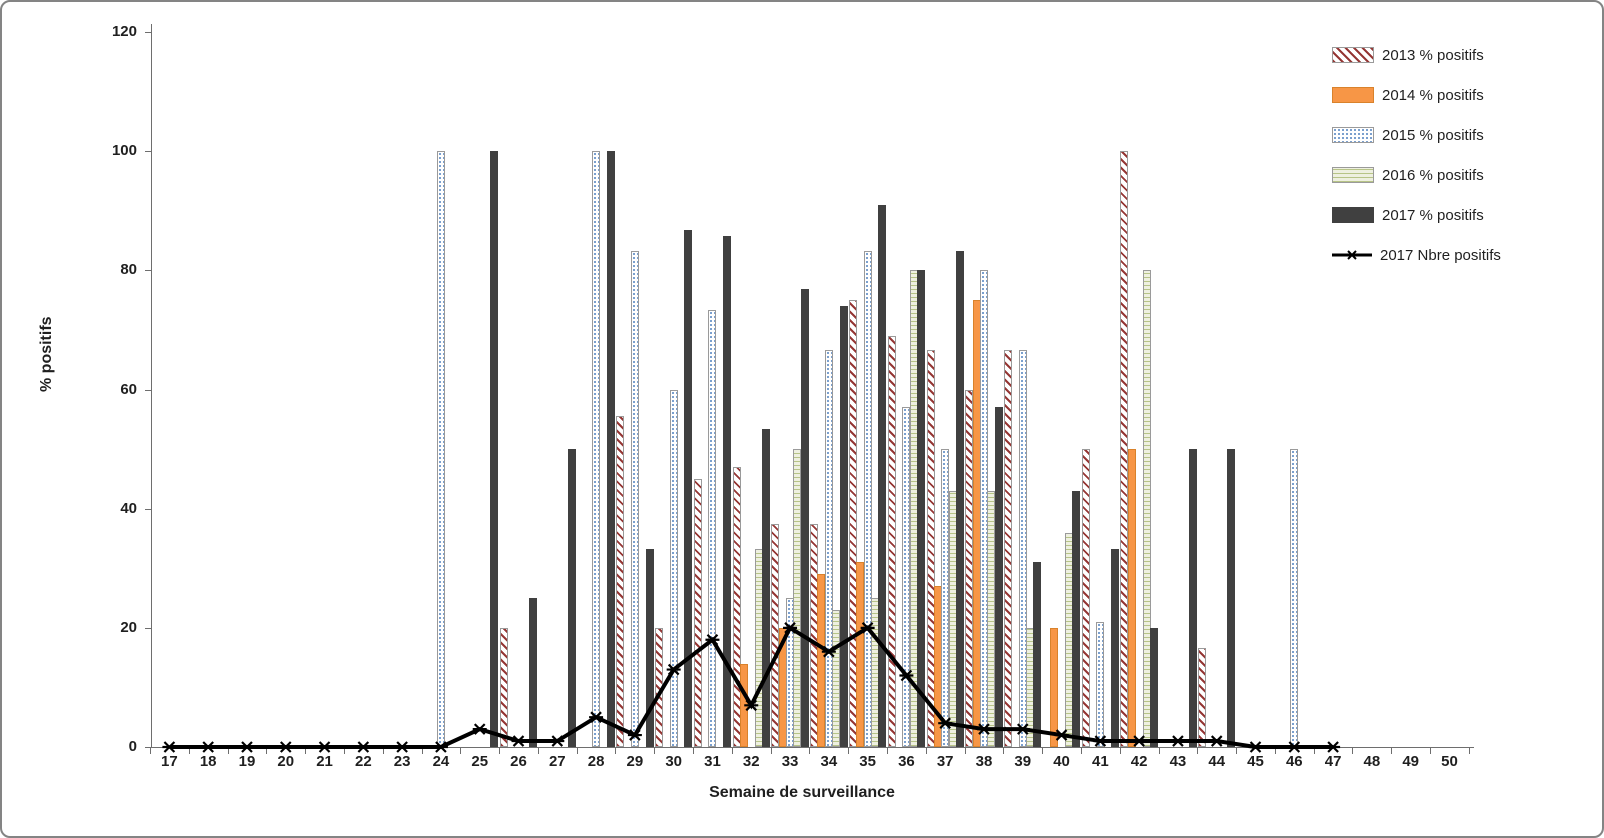 Image resolution: width=1604 pixels, height=838 pixels. I want to click on x-tick-label-19: 19, so click(247, 761).